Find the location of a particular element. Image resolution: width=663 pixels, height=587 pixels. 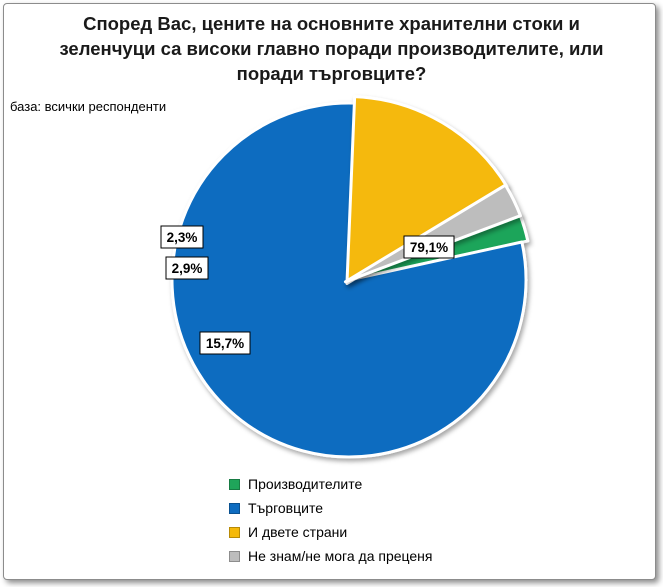

data-label-не-знам-не-мога-да-преценя: 2,9% is located at coordinates (187, 268).